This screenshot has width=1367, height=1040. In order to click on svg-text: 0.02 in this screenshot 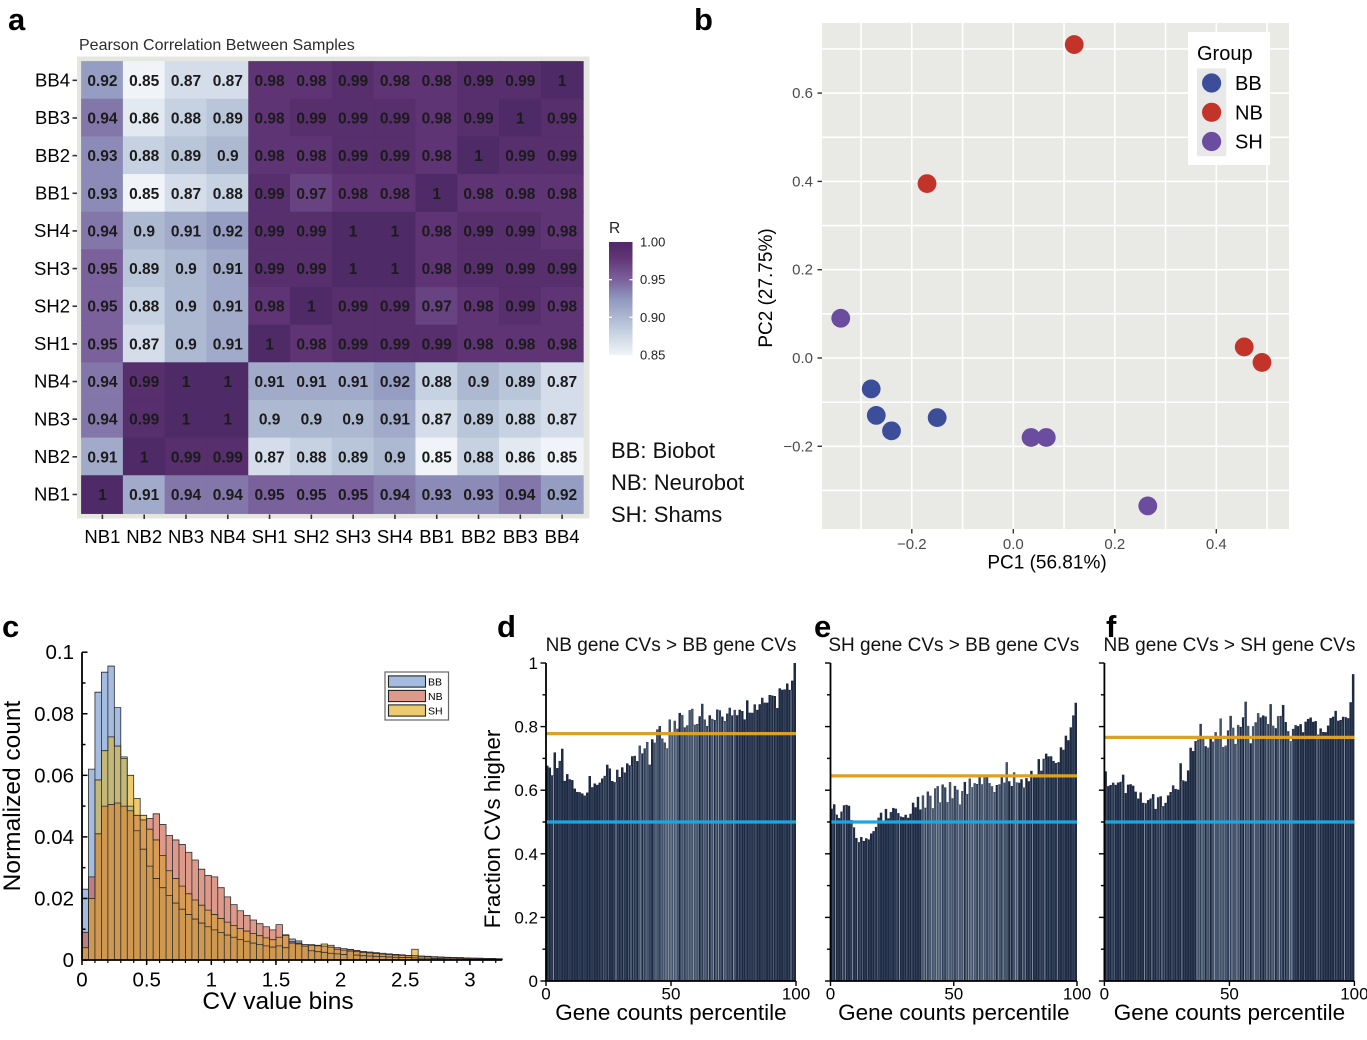, I will do `click(54, 898)`.